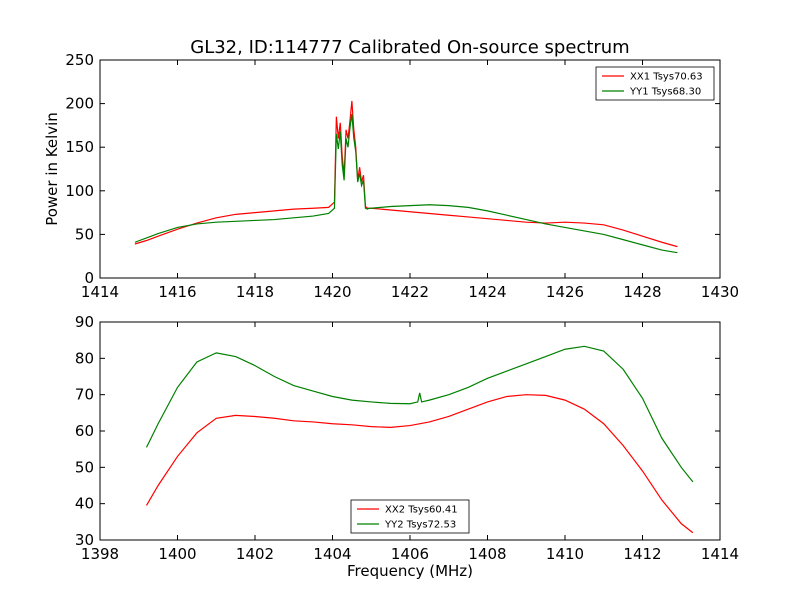 Image resolution: width=800 pixels, height=604 pixels. I want to click on legend-label: YY1 Tsys68.30, so click(665, 92).